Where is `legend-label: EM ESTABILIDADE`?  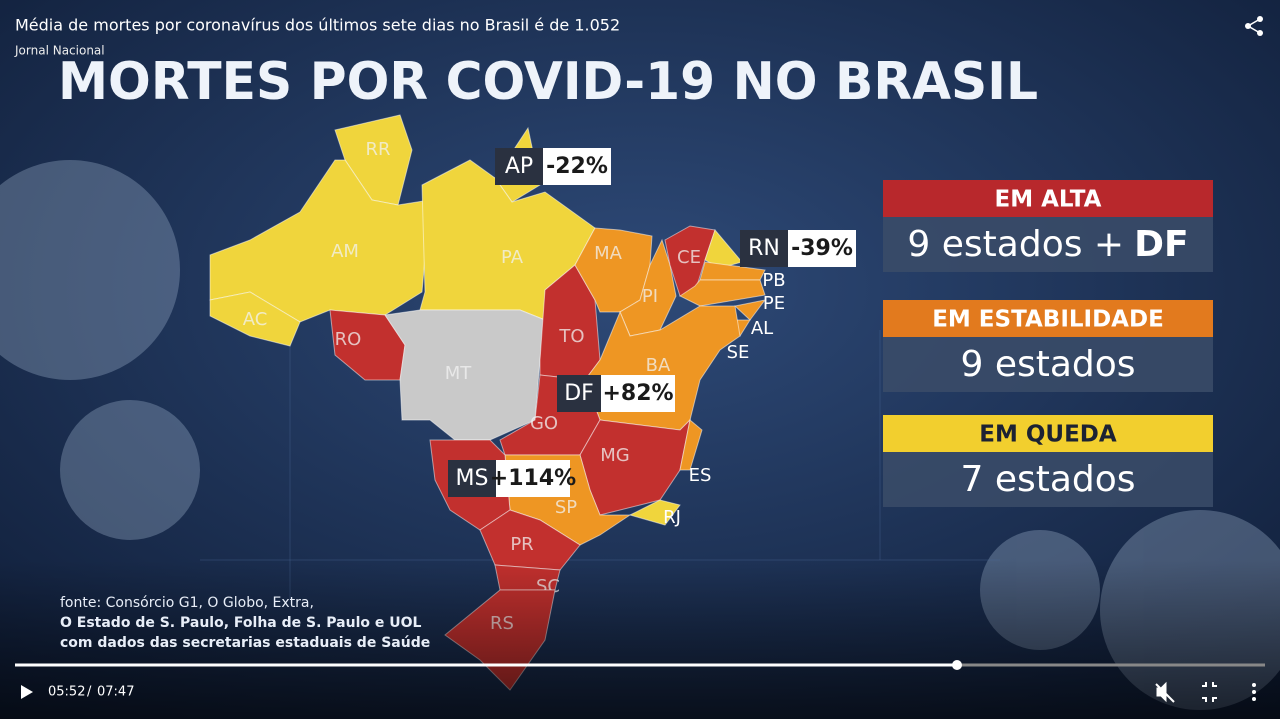
legend-label: EM ESTABILIDADE is located at coordinates (1048, 320).